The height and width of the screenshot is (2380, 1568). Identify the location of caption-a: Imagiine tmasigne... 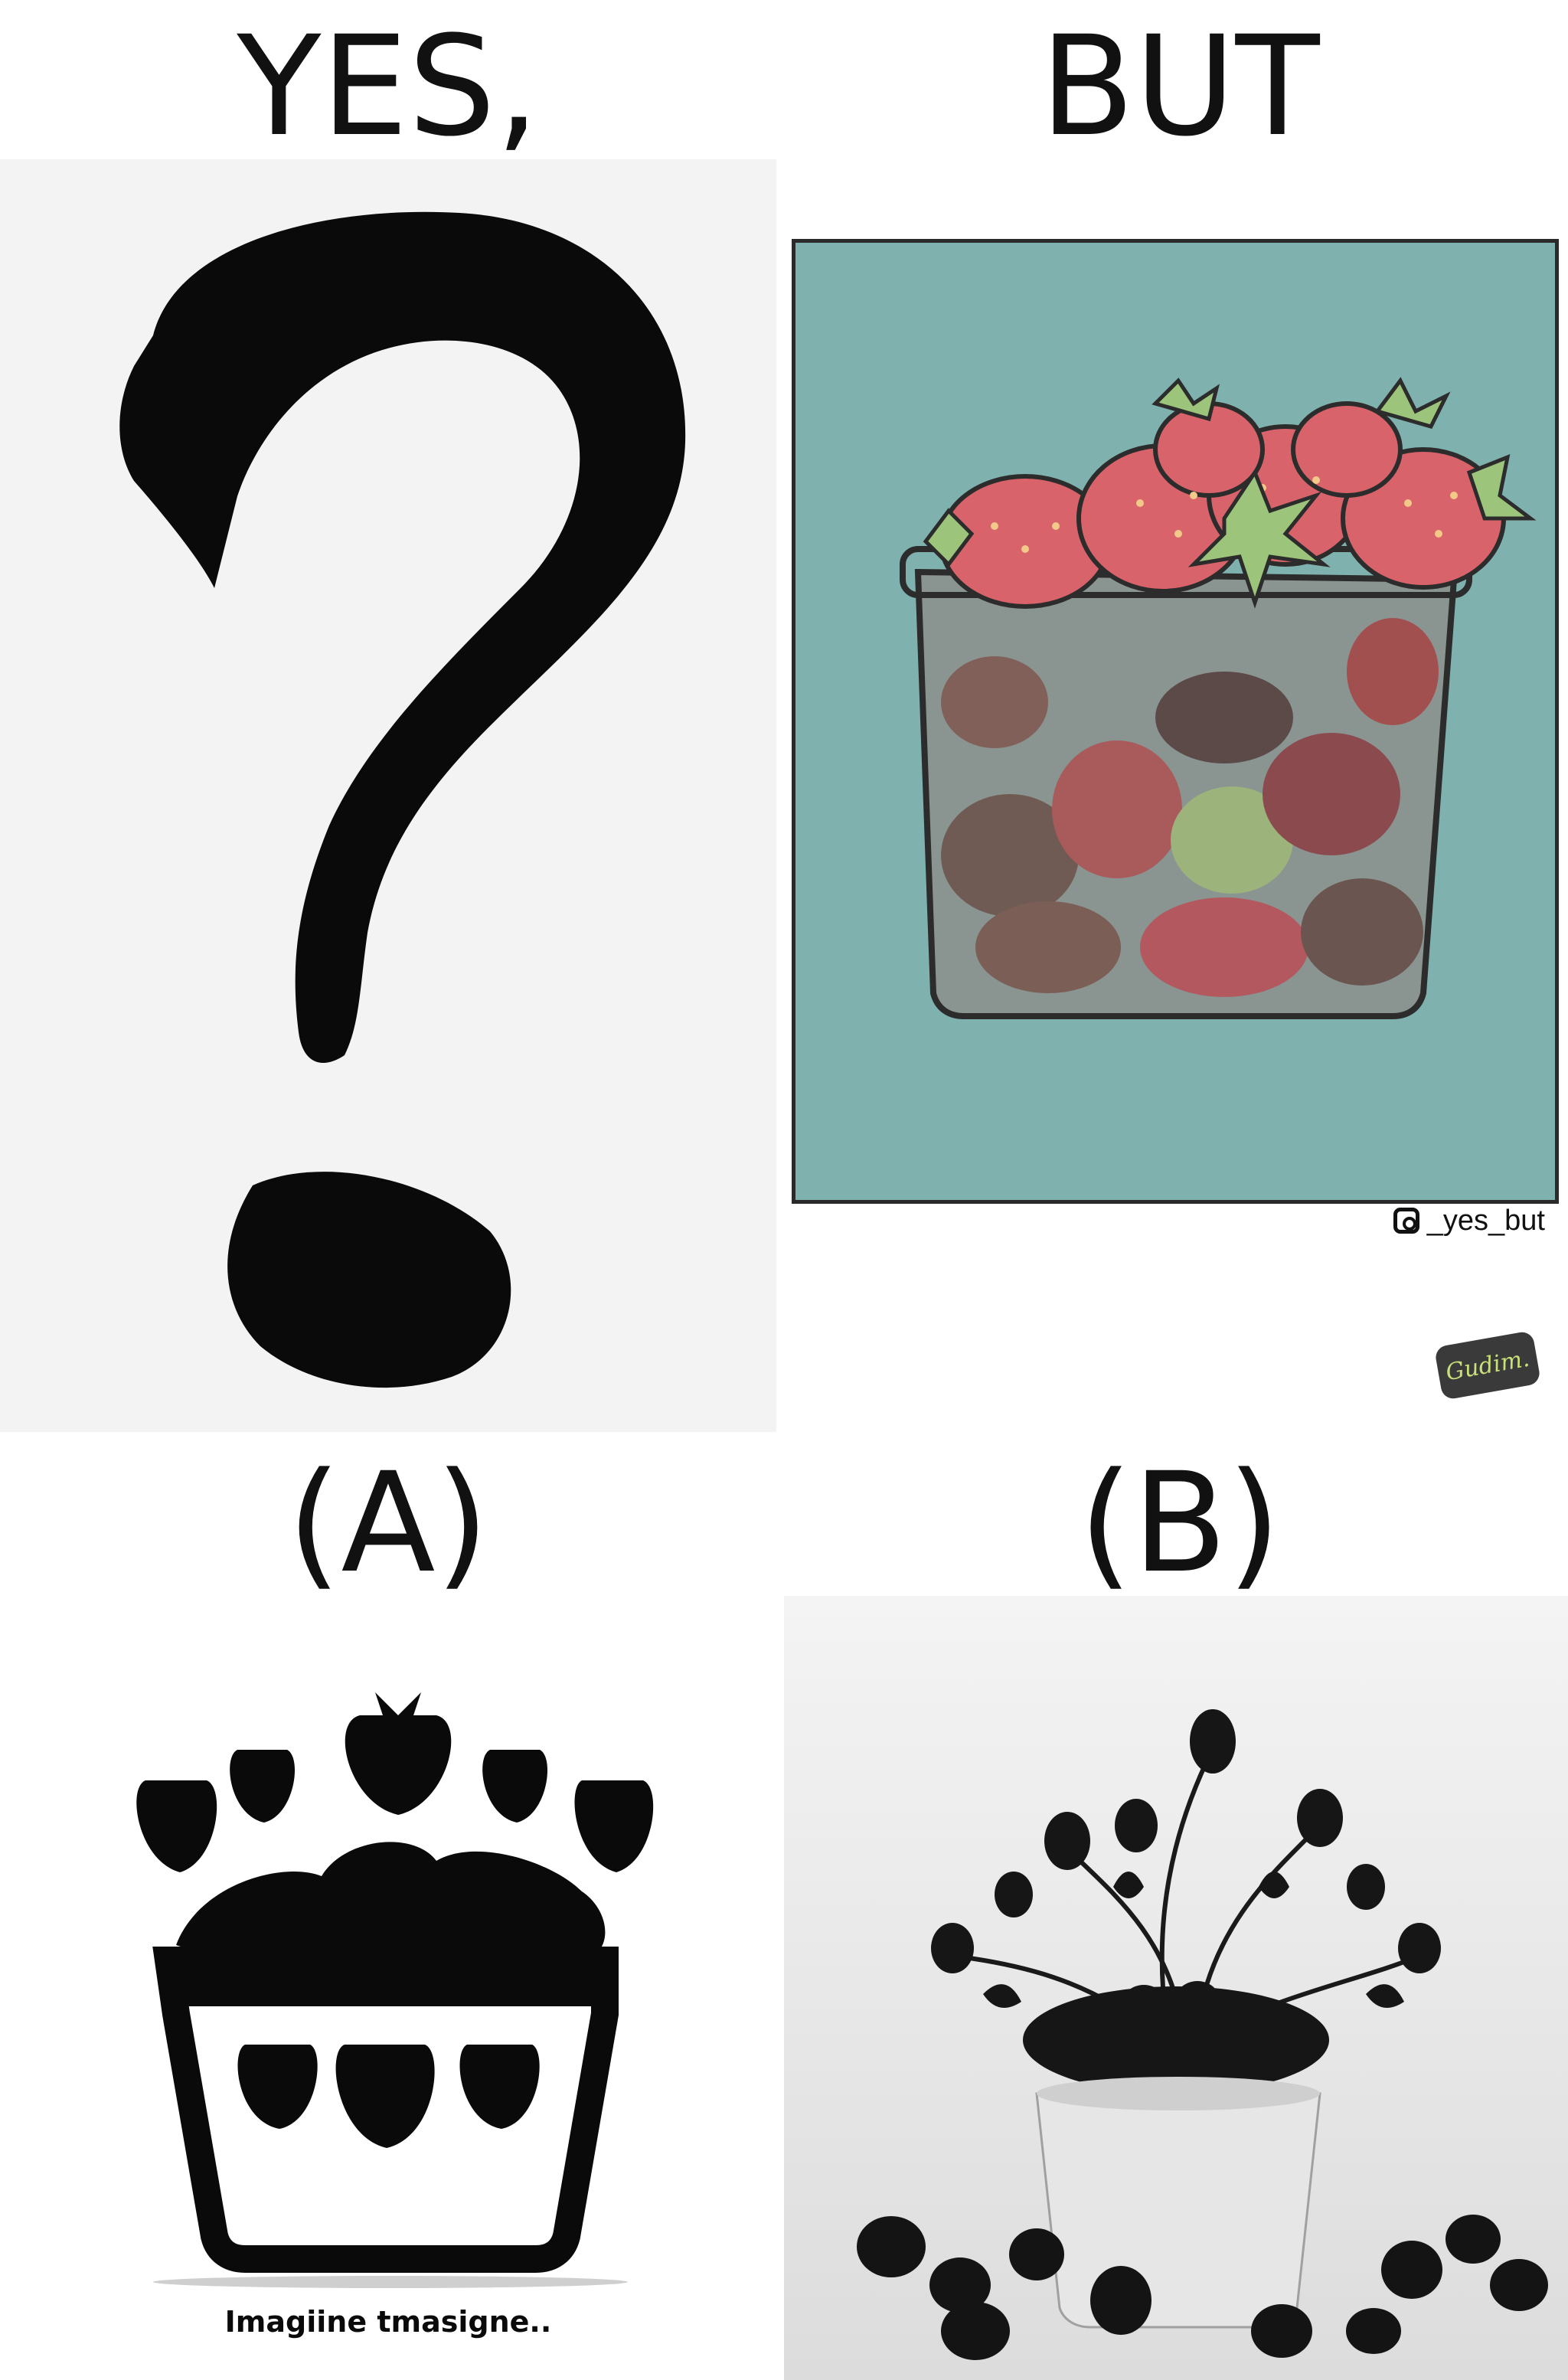
(388, 2322).